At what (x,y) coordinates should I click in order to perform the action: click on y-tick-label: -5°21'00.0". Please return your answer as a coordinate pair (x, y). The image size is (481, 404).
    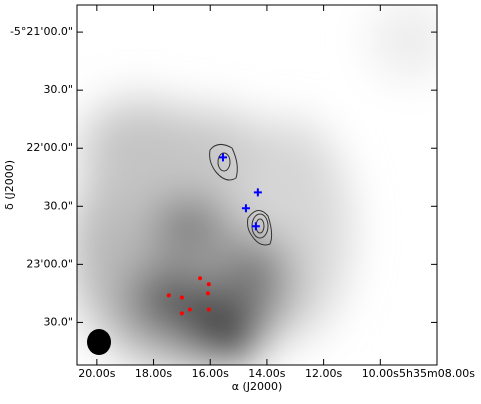
    Looking at the image, I should click on (41, 31).